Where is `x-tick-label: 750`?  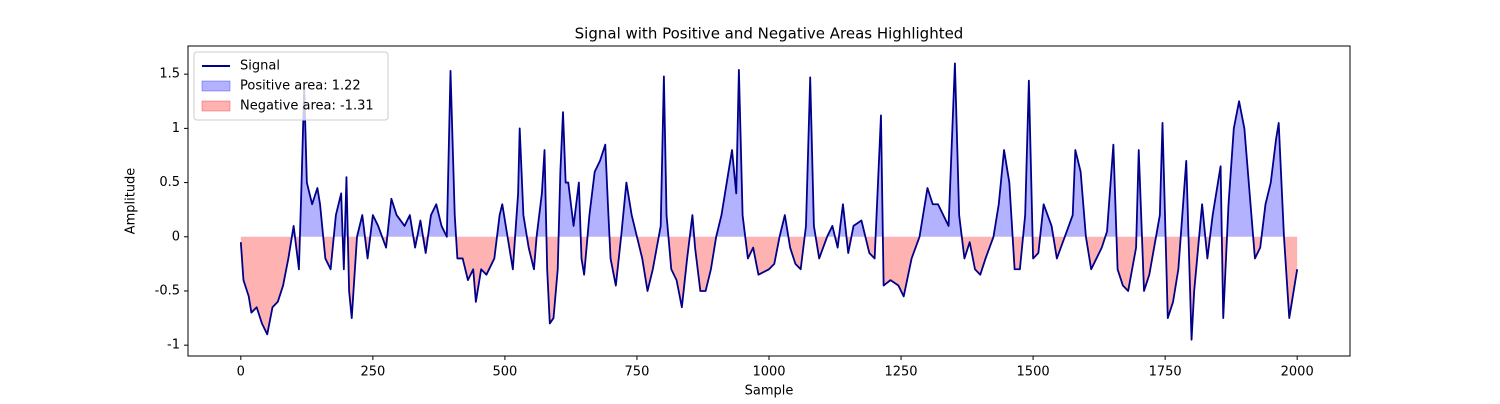 x-tick-label: 750 is located at coordinates (637, 372).